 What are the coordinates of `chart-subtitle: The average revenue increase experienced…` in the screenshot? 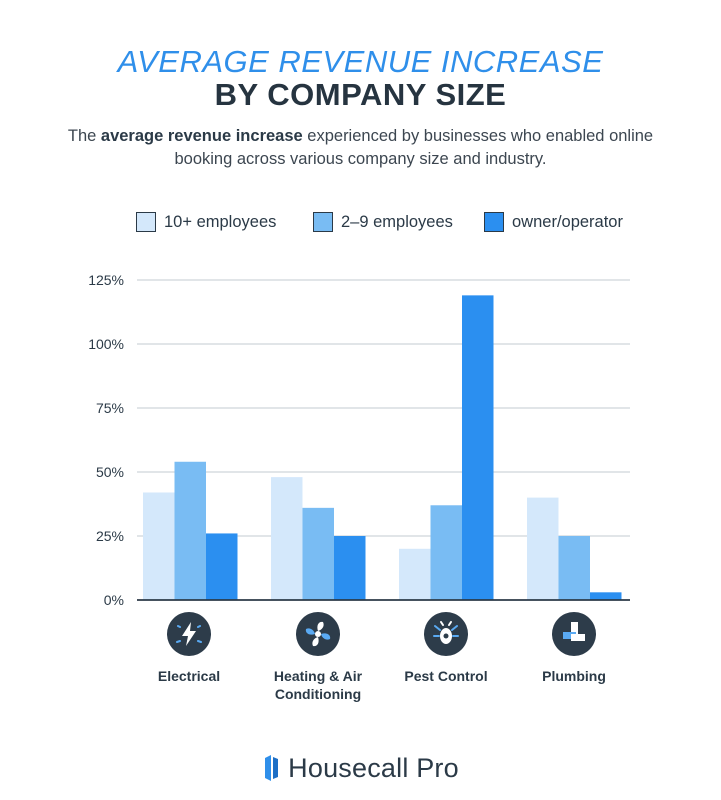 It's located at (360, 148).